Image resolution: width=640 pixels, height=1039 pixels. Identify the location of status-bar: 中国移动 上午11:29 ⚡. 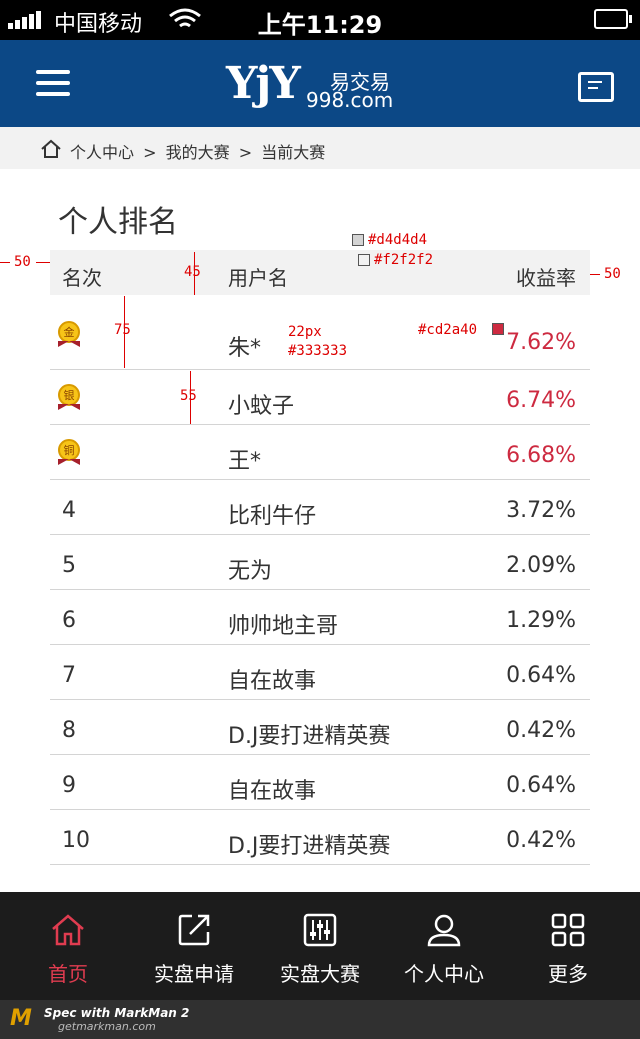
(320, 20).